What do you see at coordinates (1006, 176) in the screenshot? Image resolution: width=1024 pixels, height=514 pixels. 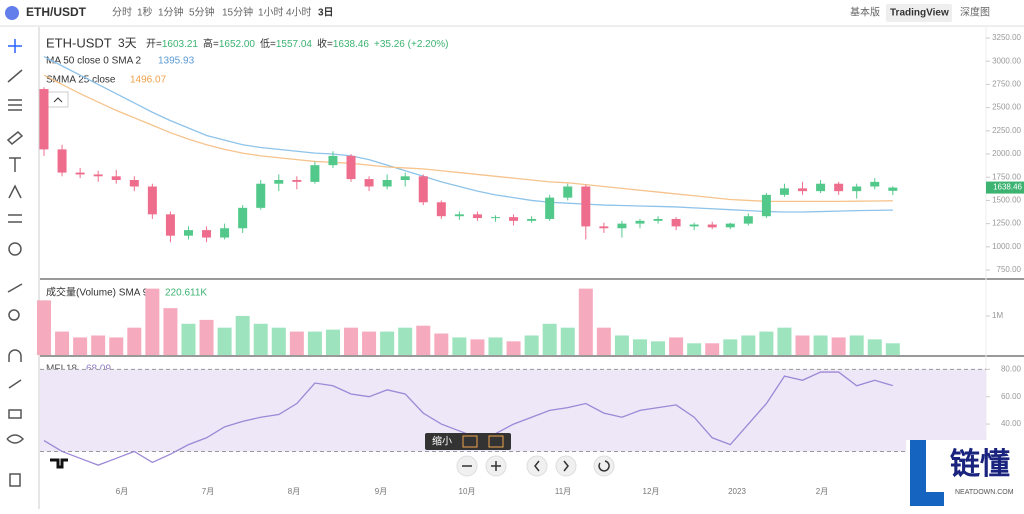 I see `price-tick-label: 1750.00` at bounding box center [1006, 176].